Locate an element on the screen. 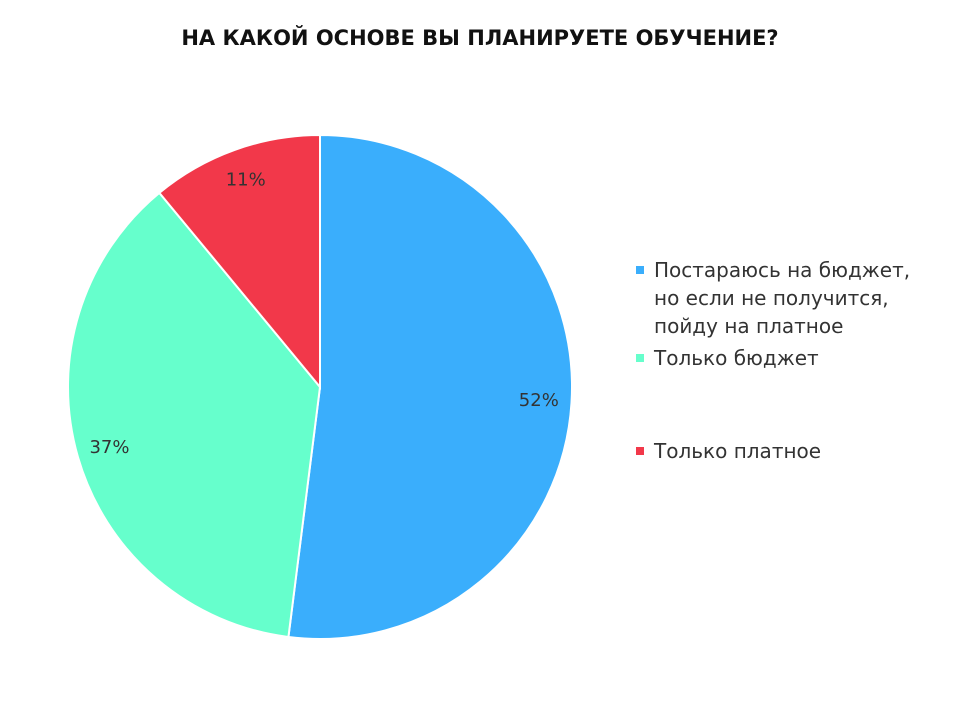 The height and width of the screenshot is (720, 960). data-label: 11% is located at coordinates (246, 180).